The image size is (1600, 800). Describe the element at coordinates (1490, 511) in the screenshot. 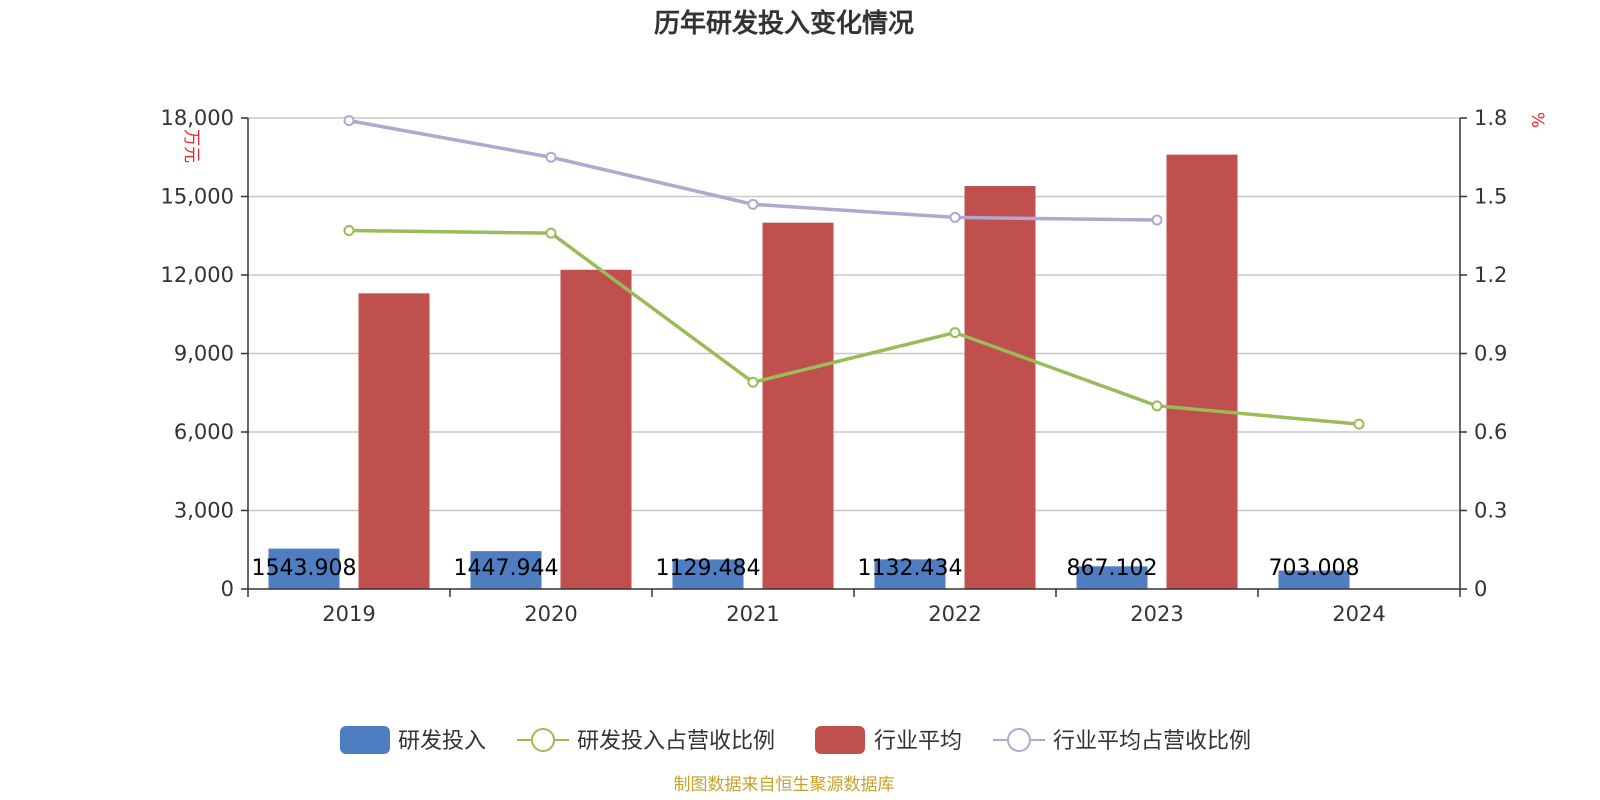

I see `right-tick-label: 0.3` at that location.